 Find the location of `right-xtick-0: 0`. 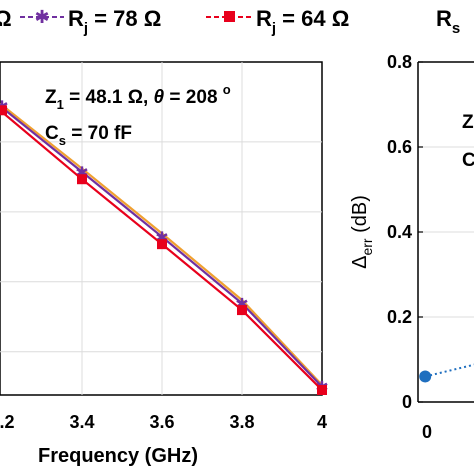

right-xtick-0: 0 is located at coordinates (427, 432).